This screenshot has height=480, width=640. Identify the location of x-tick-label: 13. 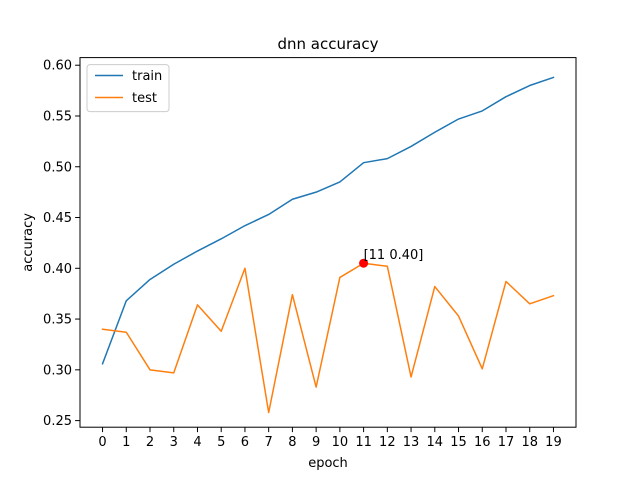
(411, 442).